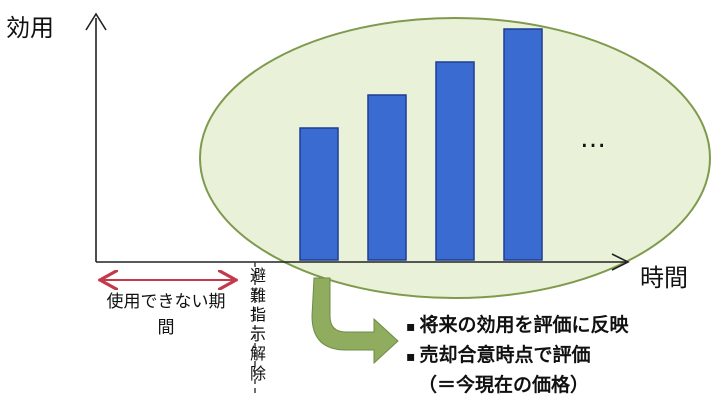 This screenshot has width=724, height=403. What do you see at coordinates (166, 315) in the screenshot?
I see `unusable-period-label: 使用できない期間` at bounding box center [166, 315].